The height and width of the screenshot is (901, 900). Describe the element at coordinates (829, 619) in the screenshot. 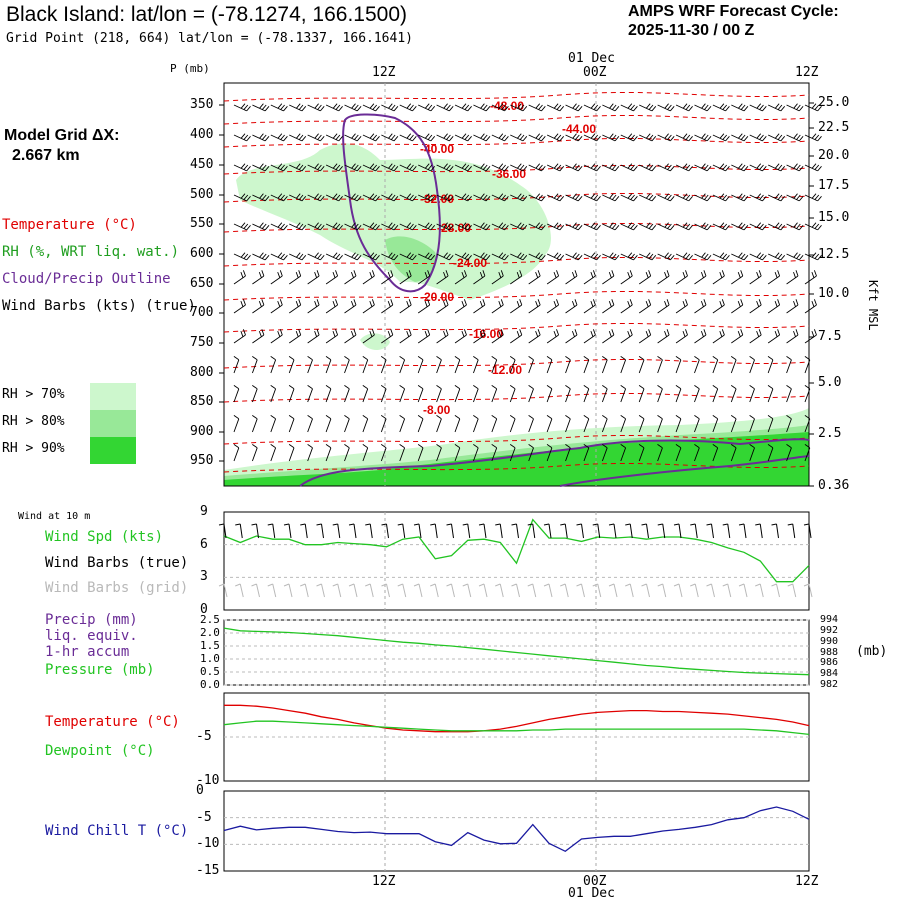

I see `pressure-tick-994: 994` at that location.